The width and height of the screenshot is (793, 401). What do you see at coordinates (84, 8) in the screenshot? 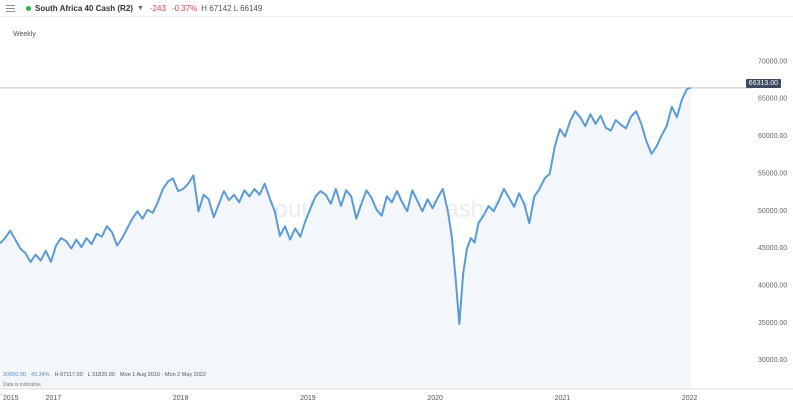
I see `instrument-name: South Africa 40 Cash (R2)` at bounding box center [84, 8].